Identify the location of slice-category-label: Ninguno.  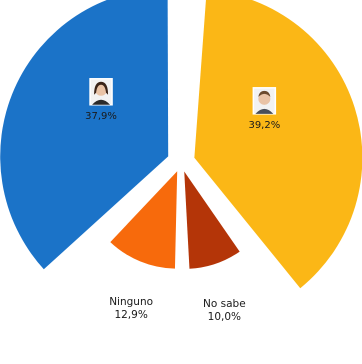
(131, 302).